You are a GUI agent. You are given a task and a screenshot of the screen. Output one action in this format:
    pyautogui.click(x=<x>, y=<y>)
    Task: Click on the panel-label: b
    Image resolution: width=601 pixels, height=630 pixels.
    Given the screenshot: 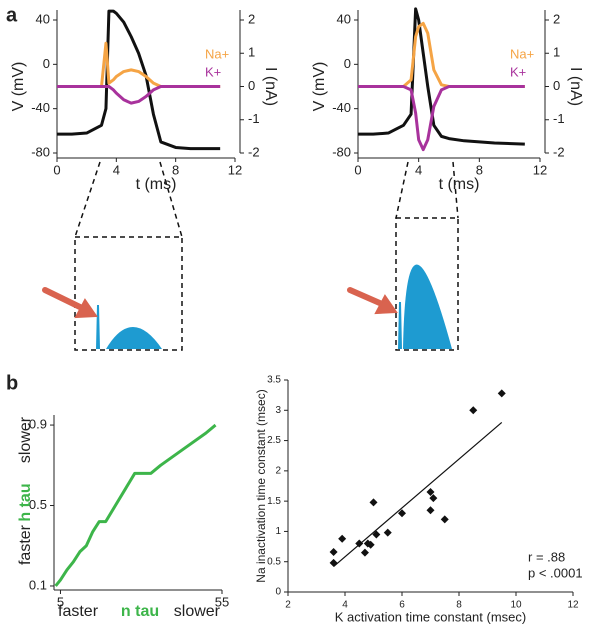 What is the action you would take?
    pyautogui.click(x=12, y=383)
    